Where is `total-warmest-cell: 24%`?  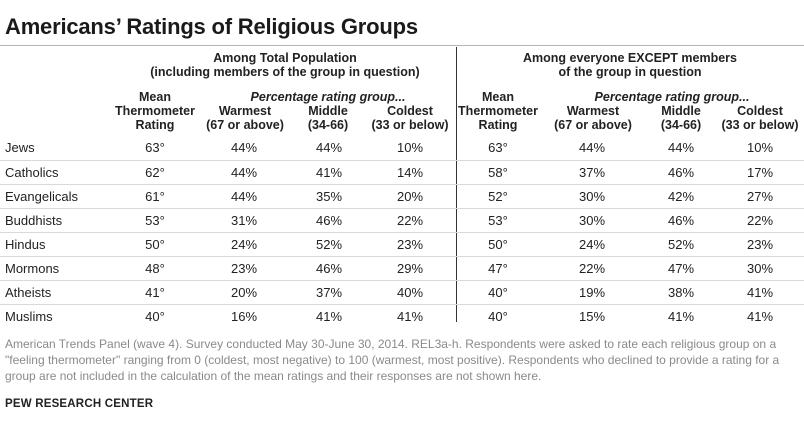 total-warmest-cell: 24% is located at coordinates (244, 244).